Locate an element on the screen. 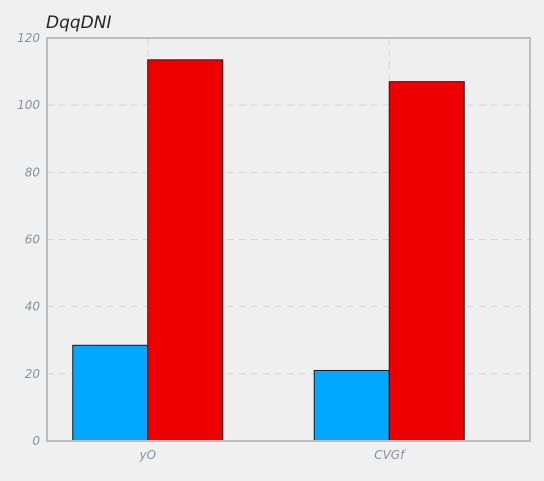 This screenshot has height=481, width=544. x-tick-label: CVGf is located at coordinates (390, 455).